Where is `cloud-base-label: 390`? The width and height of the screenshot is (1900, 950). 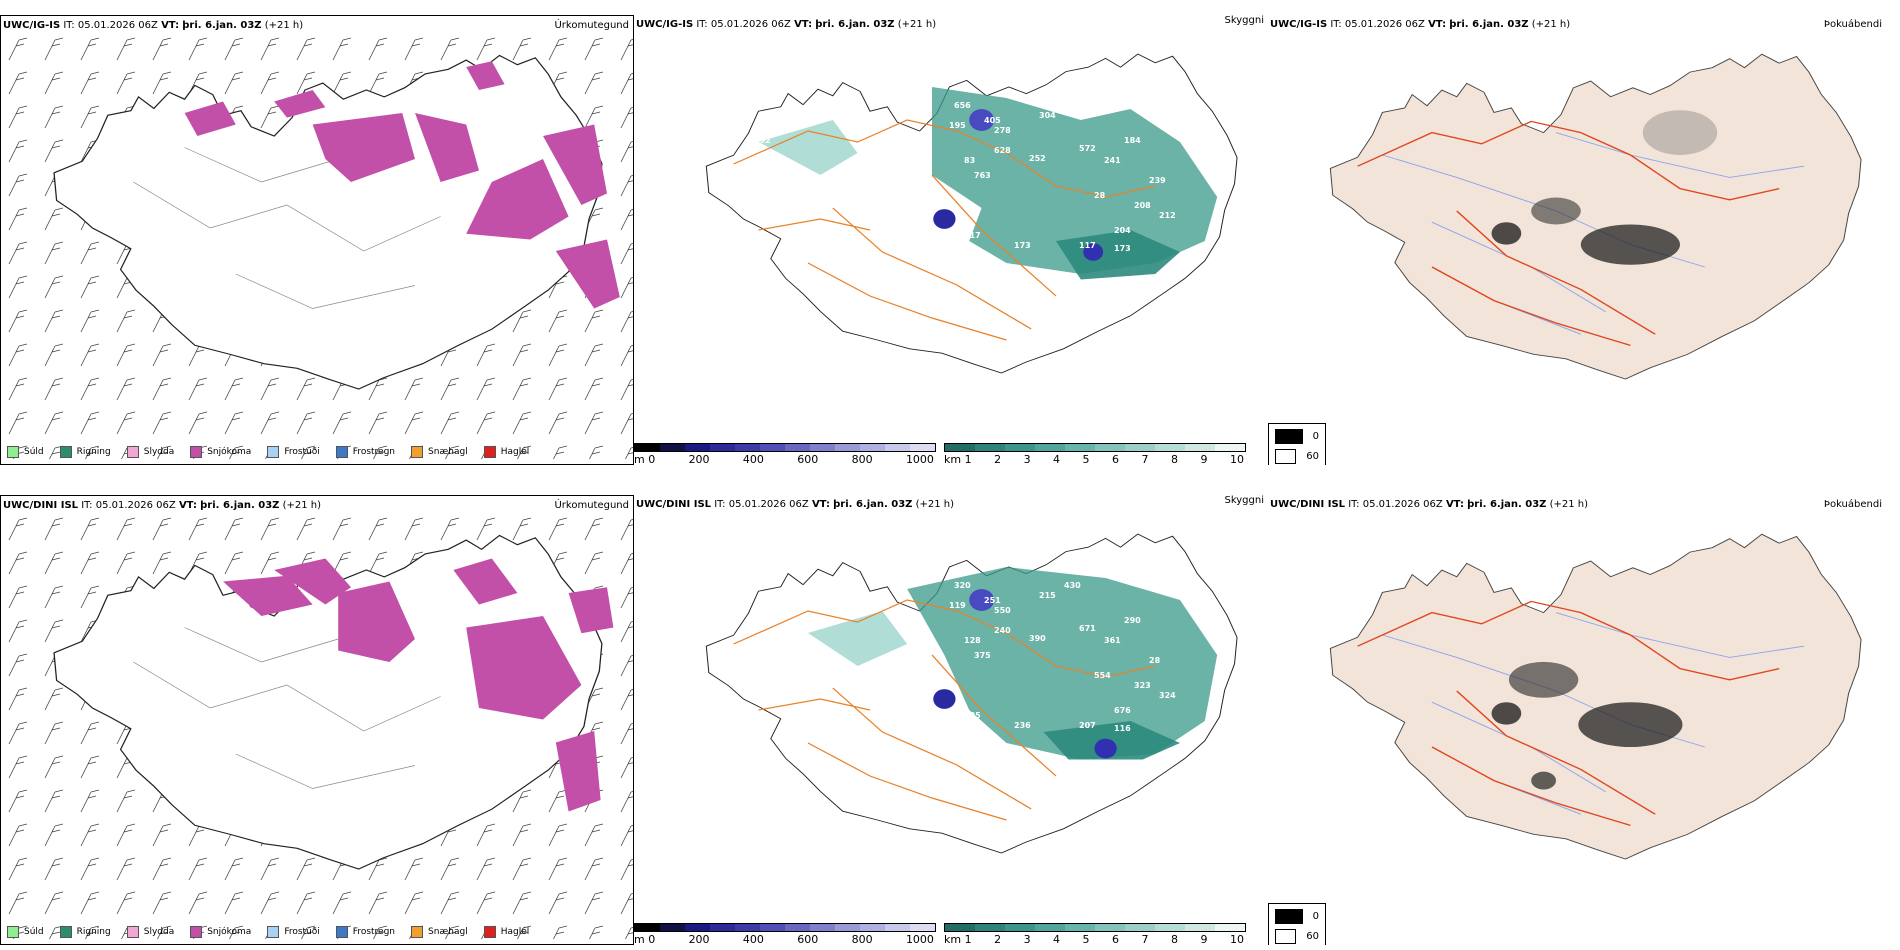
cloud-base-label: 390 is located at coordinates (1037, 638).